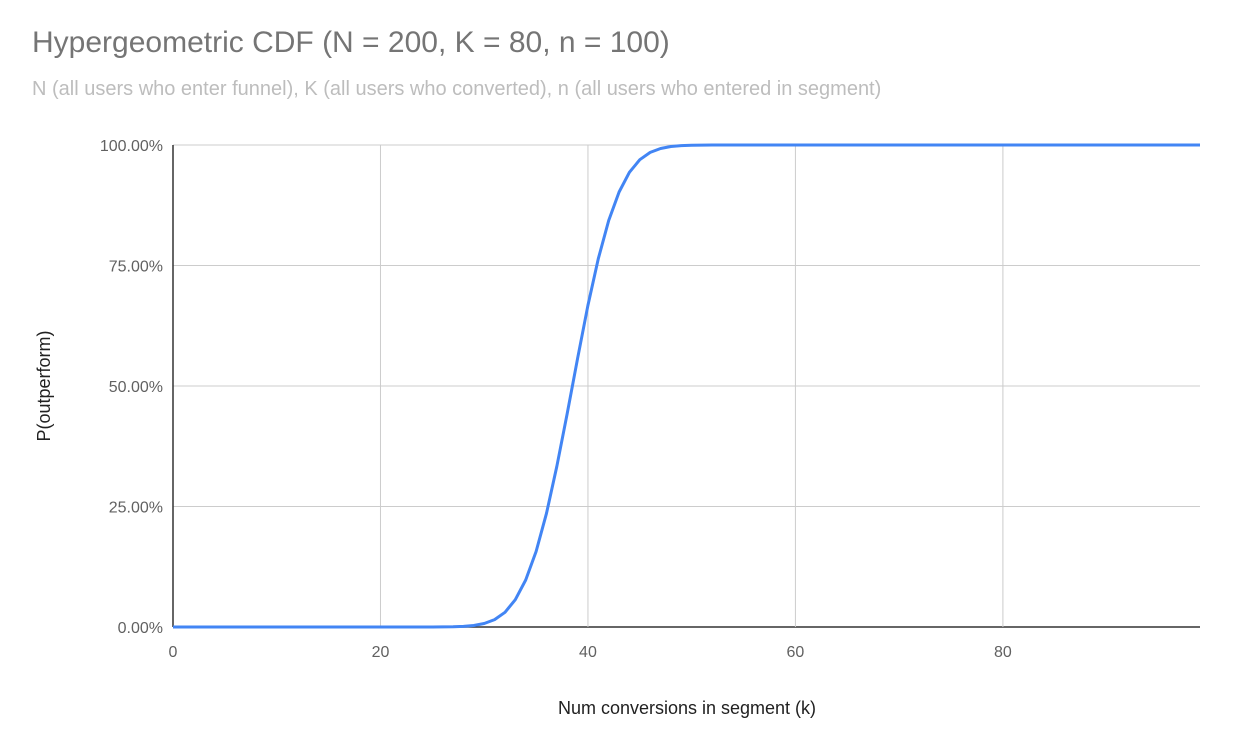  I want to click on y-tick-label: 100.00%, so click(131, 146).